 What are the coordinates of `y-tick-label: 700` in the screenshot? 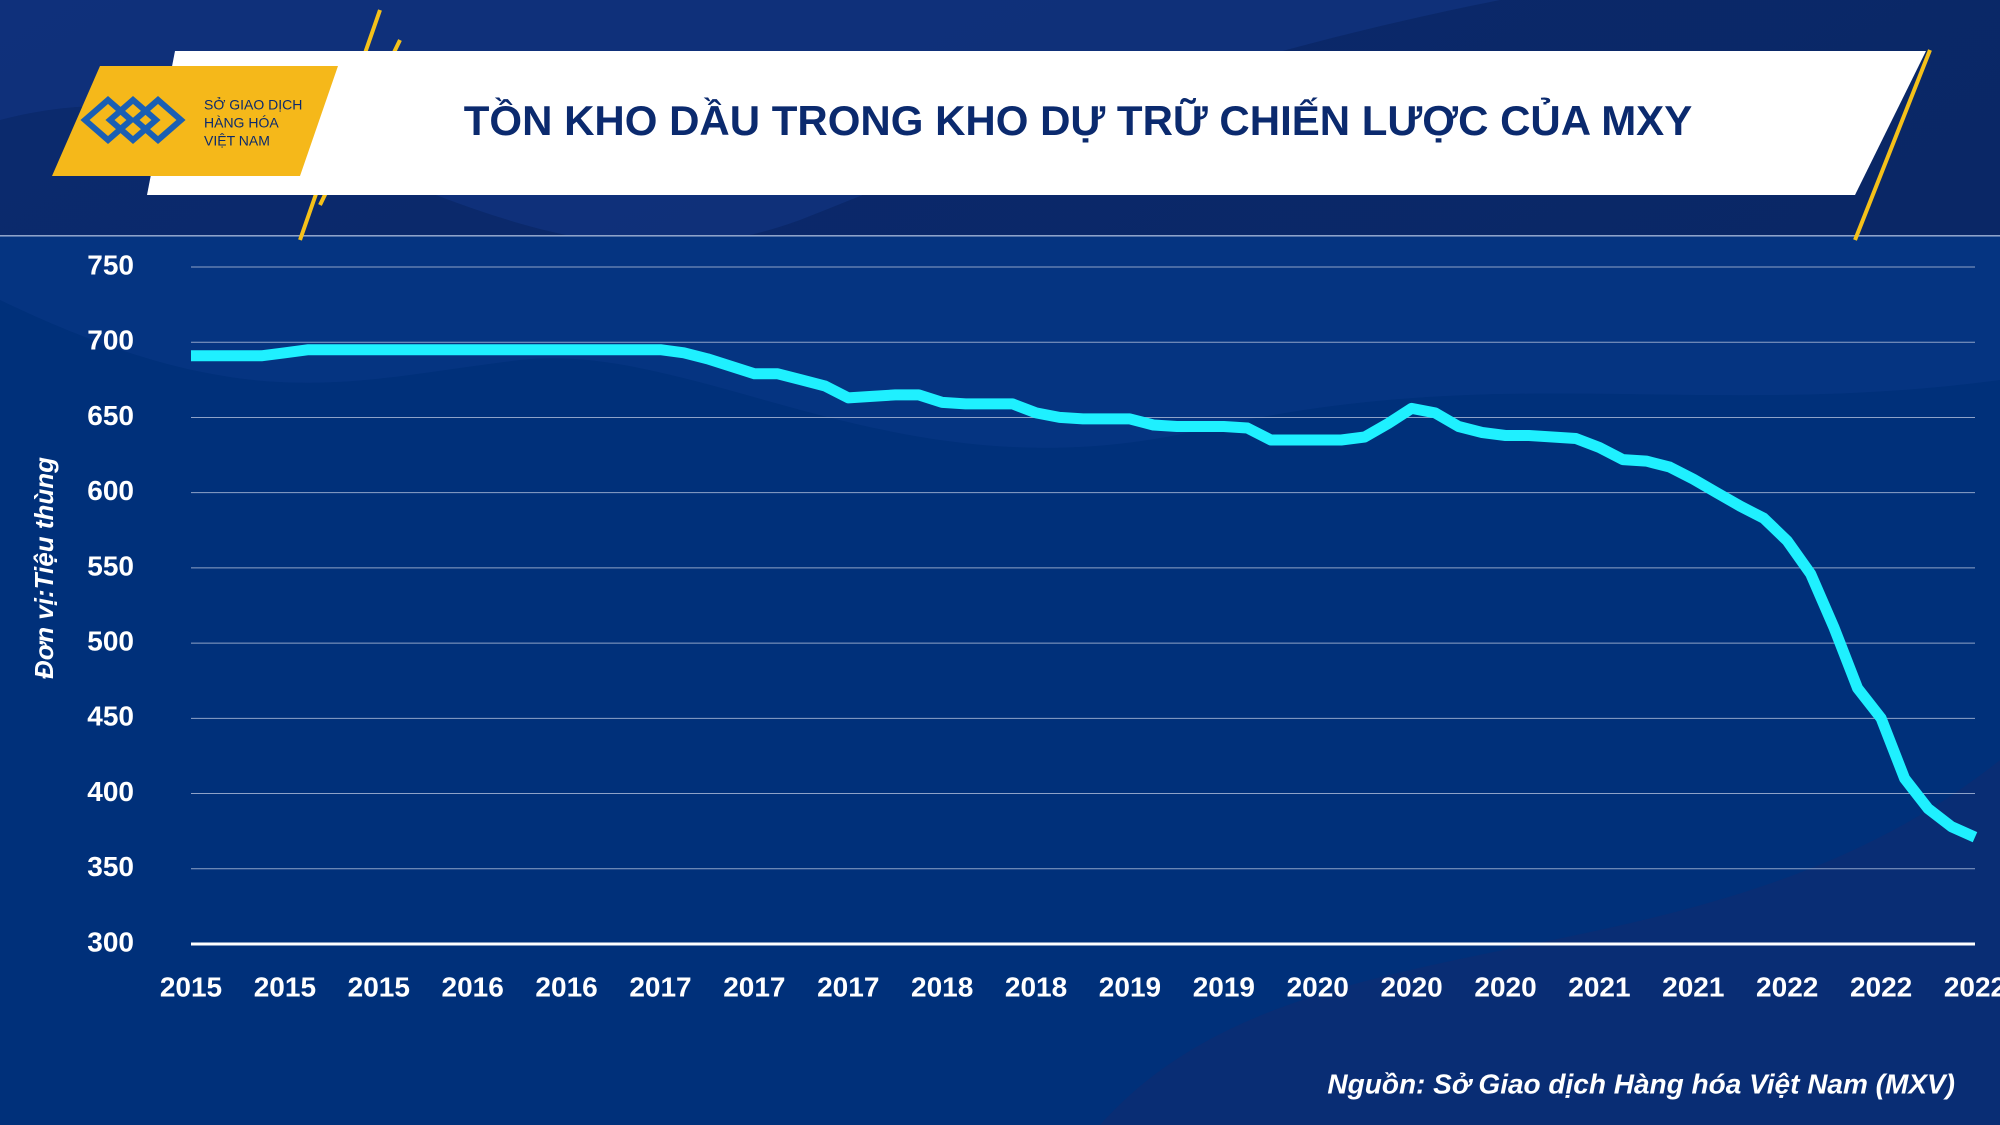 It's located at (110, 340).